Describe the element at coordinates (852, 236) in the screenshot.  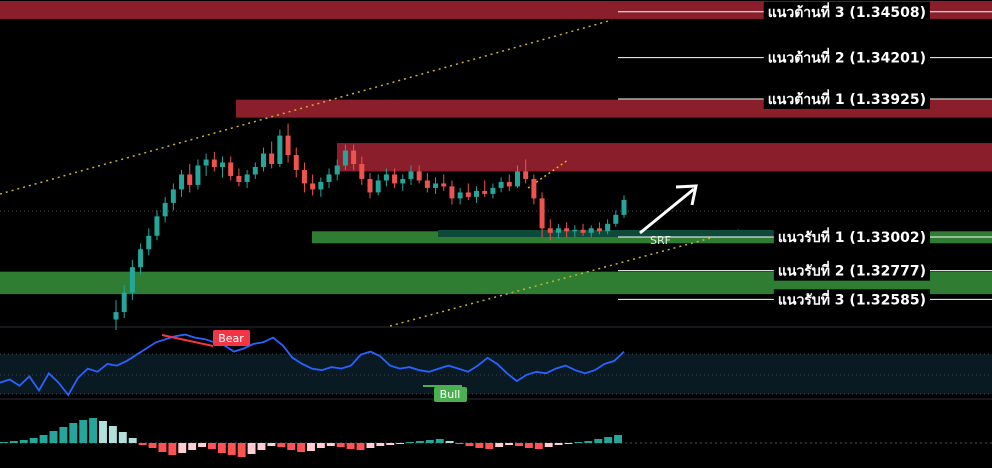
I see `level-label: แนวรับที่ 1 (1.33002)` at that location.